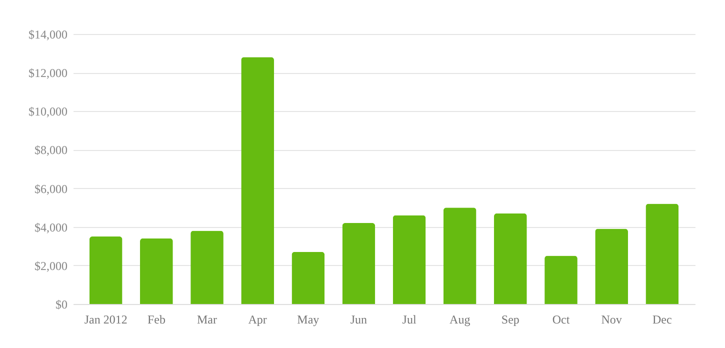 This screenshot has height=348, width=725. What do you see at coordinates (48, 35) in the screenshot?
I see `y-tick-label: $14,000` at bounding box center [48, 35].